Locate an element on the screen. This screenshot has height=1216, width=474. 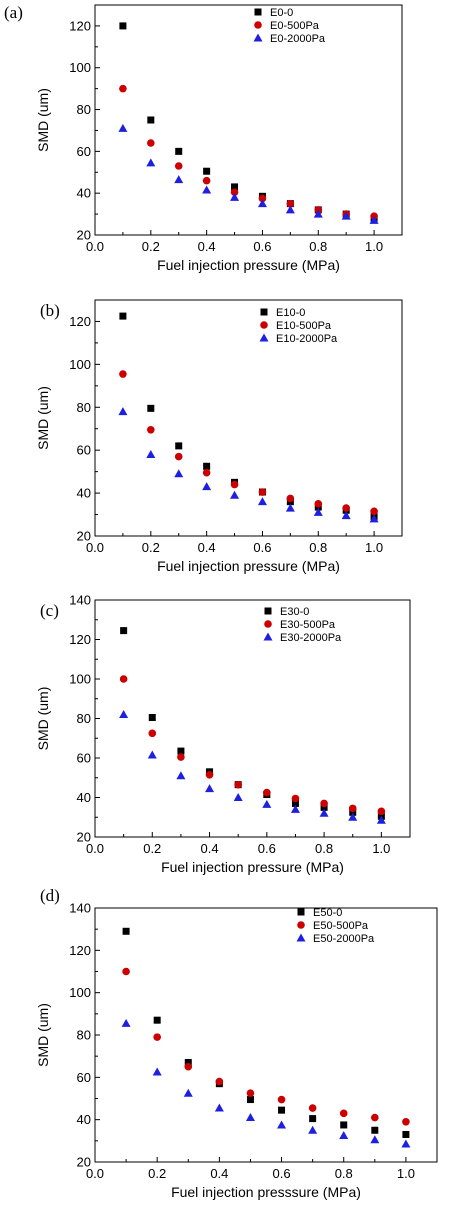
series-E10-500Pa is located at coordinates (248, 443).